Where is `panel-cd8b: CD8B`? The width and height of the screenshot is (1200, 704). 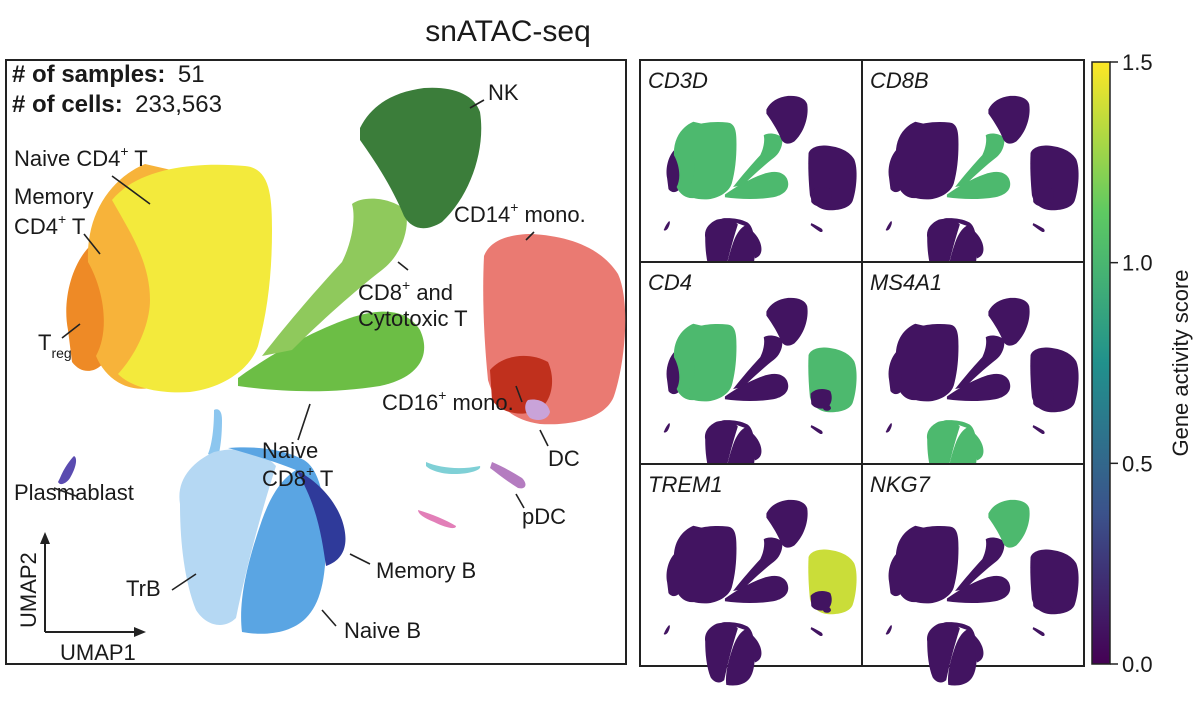 panel-cd8b: CD8B is located at coordinates (973, 170).